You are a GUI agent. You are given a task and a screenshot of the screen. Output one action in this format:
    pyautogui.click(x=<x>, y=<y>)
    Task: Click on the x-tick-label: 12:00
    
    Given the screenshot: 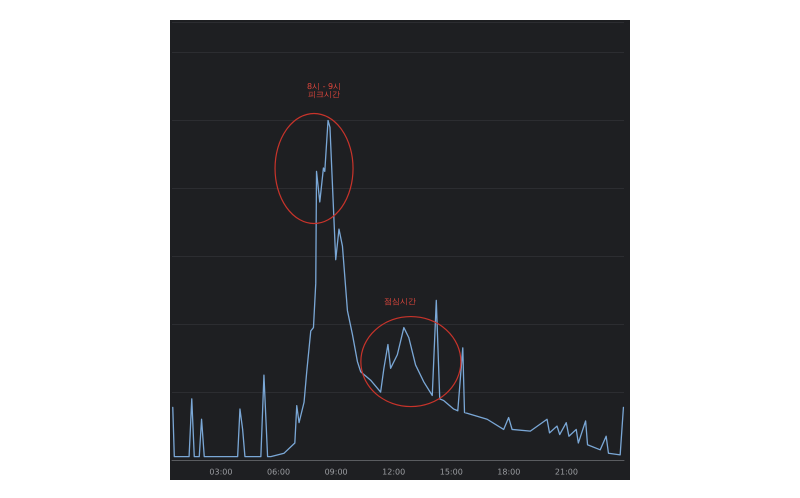 What is the action you would take?
    pyautogui.click(x=394, y=472)
    